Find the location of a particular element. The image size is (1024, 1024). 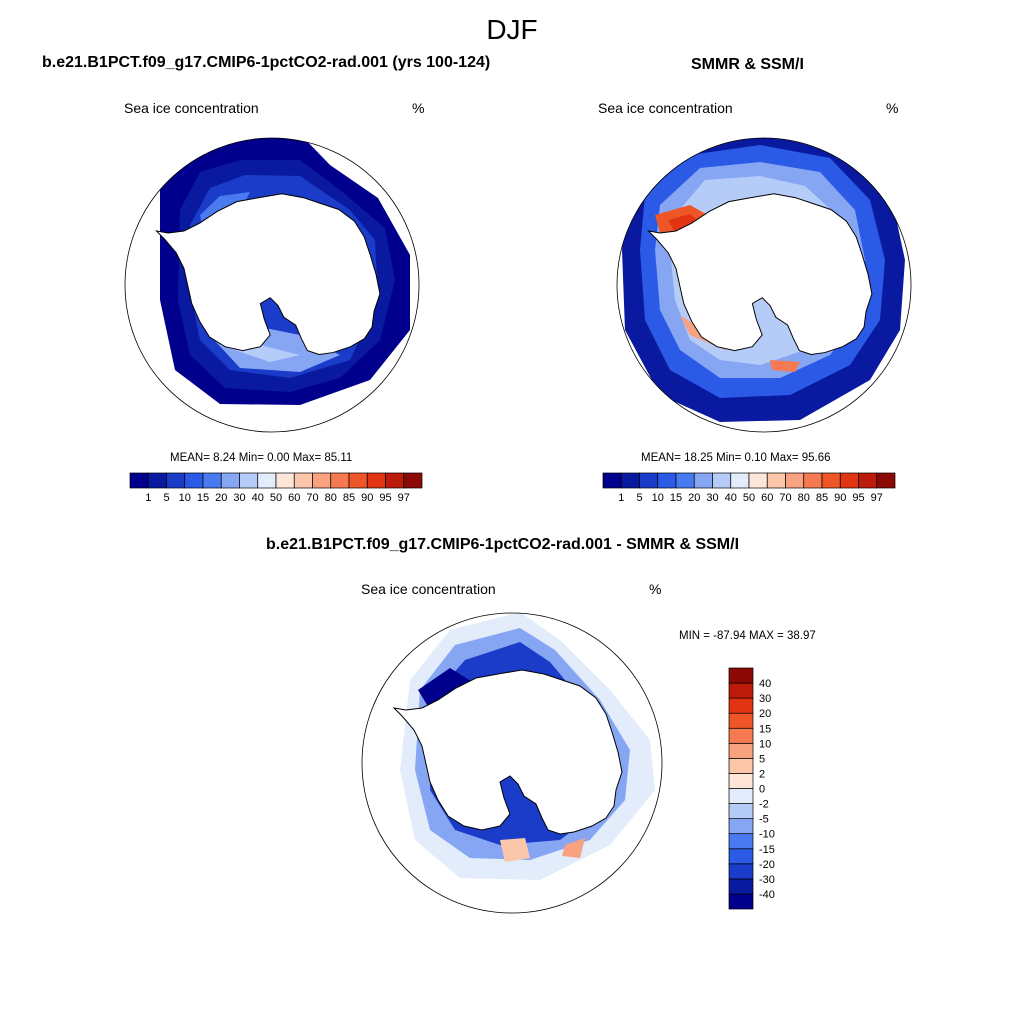

figure-title: DJF is located at coordinates (512, 29).